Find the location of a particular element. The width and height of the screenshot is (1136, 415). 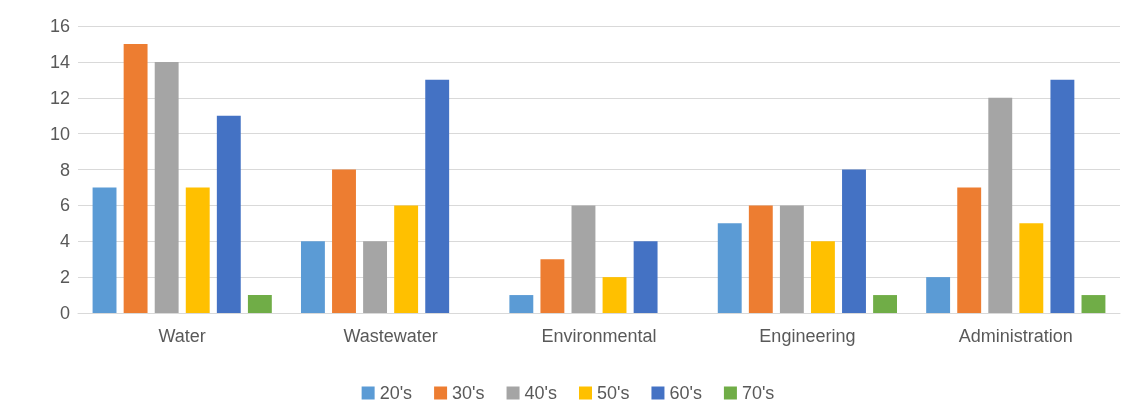

legend-label: 60's is located at coordinates (685, 393).